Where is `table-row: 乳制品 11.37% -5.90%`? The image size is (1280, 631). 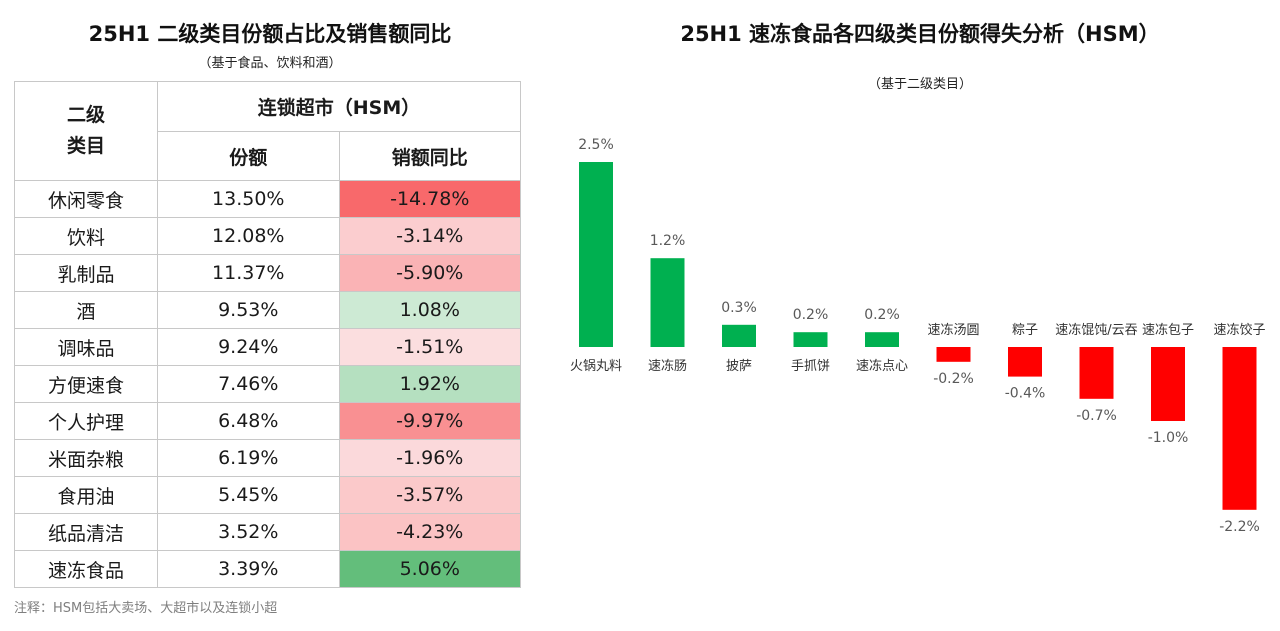 table-row: 乳制品 11.37% -5.90% is located at coordinates (267, 273).